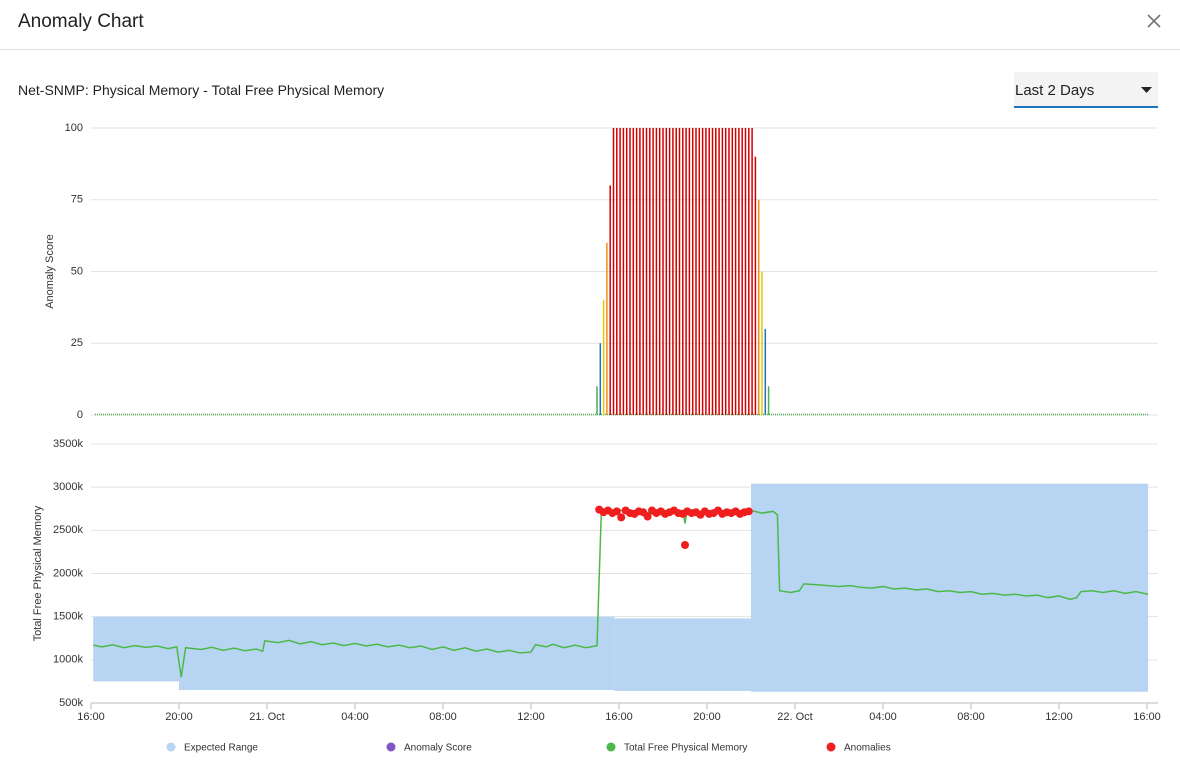  I want to click on x-tick-label: 21. Oct, so click(266, 717).